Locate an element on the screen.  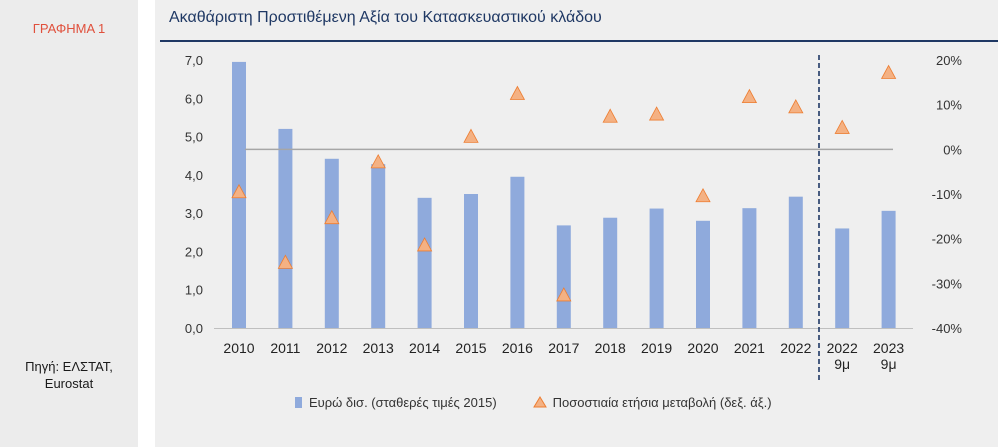
left-axis-tick-label: 0,0 is located at coordinates (194, 328).